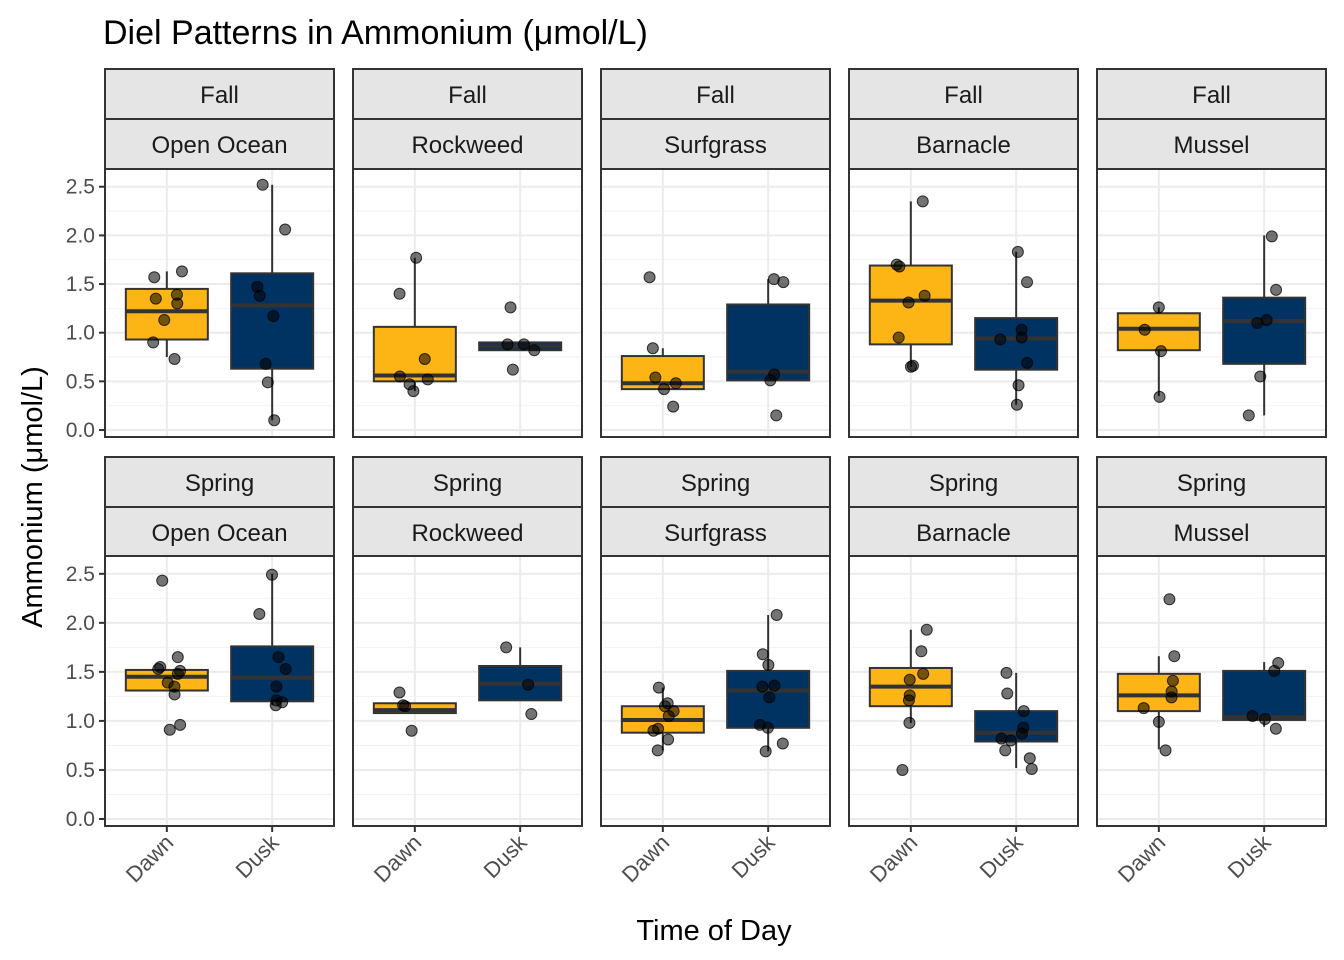 The height and width of the screenshot is (960, 1344). I want to click on panel-background, so click(467, 303).